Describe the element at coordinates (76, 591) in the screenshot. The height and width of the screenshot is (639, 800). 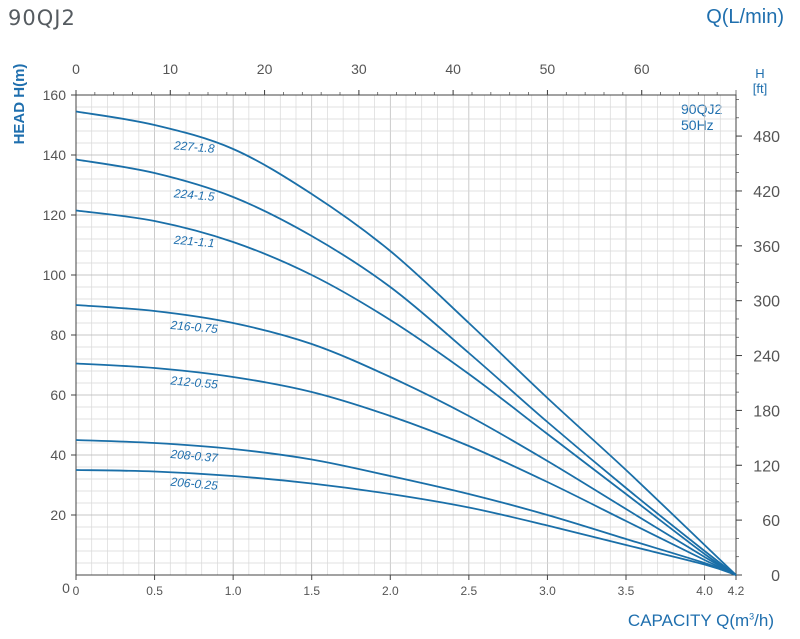
I see `x-tick-label: 0` at that location.